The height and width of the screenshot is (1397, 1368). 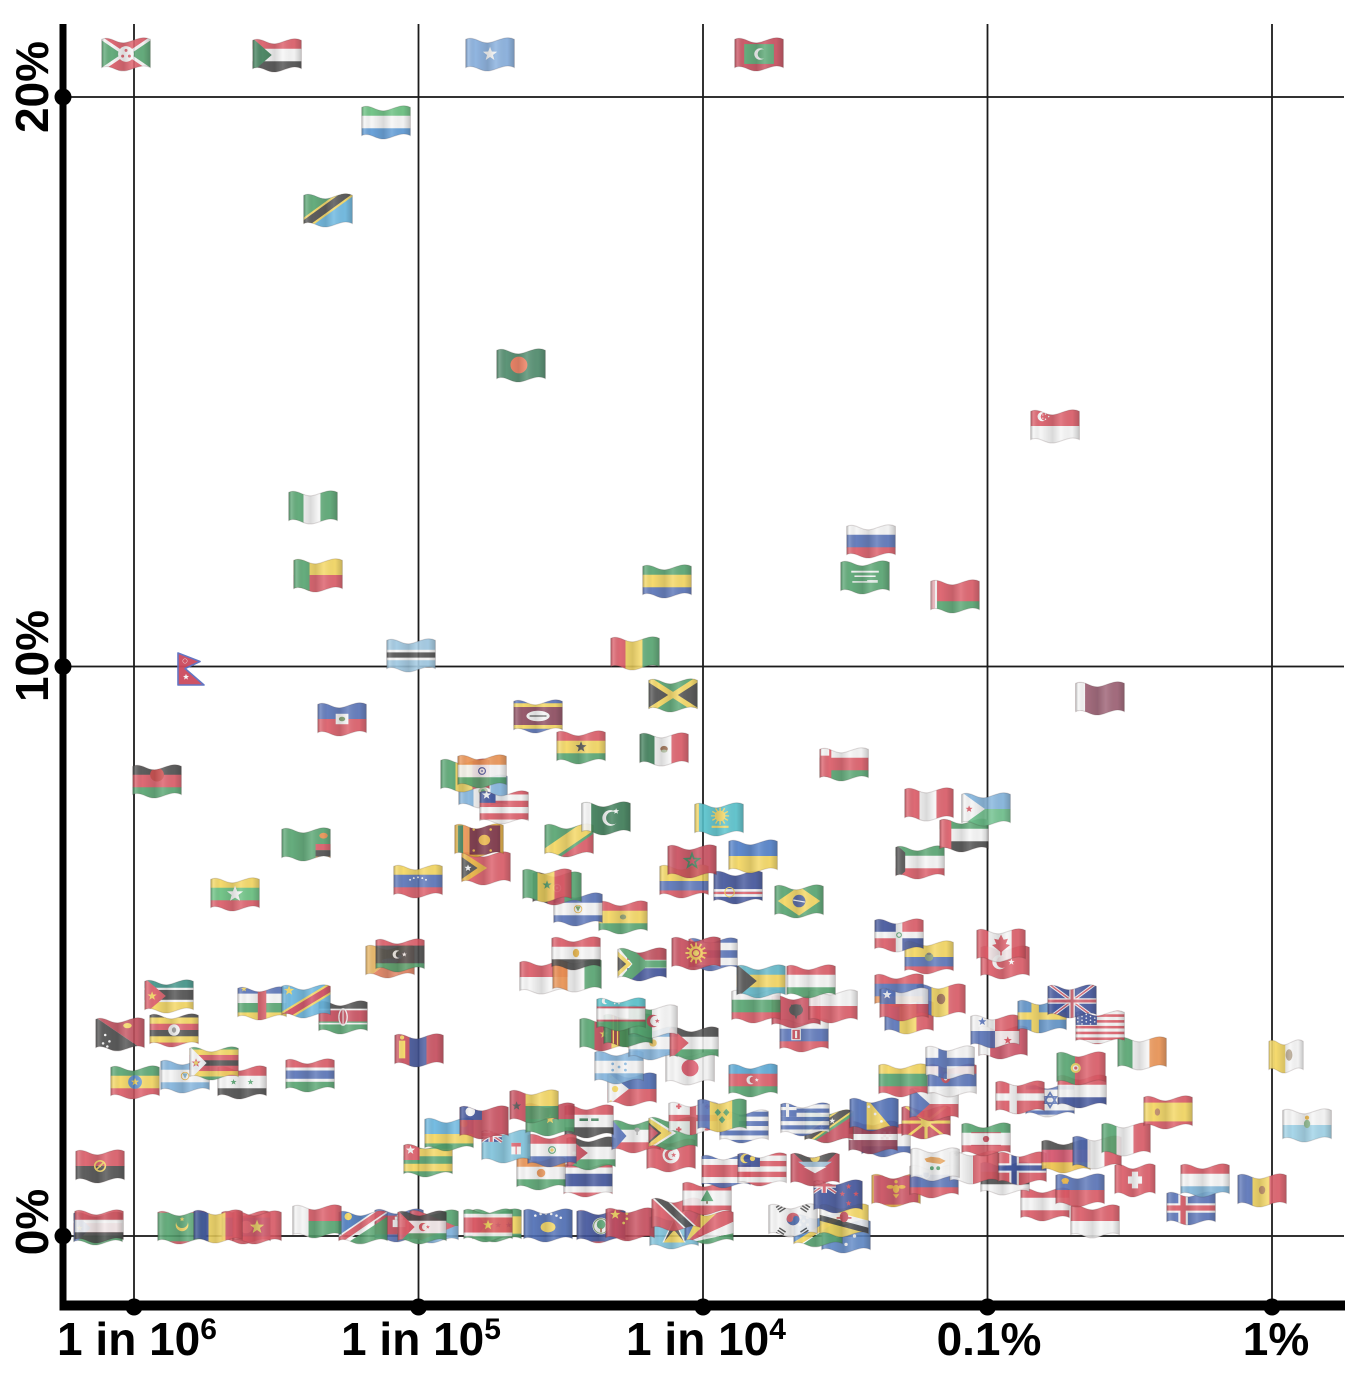 I want to click on svg-text: 20%, so click(x=32, y=87).